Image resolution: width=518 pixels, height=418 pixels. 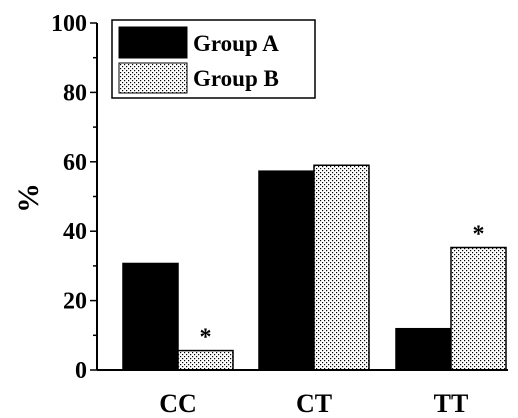 What do you see at coordinates (479, 235) in the screenshot?
I see `significance-marker-tt: *` at bounding box center [479, 235].